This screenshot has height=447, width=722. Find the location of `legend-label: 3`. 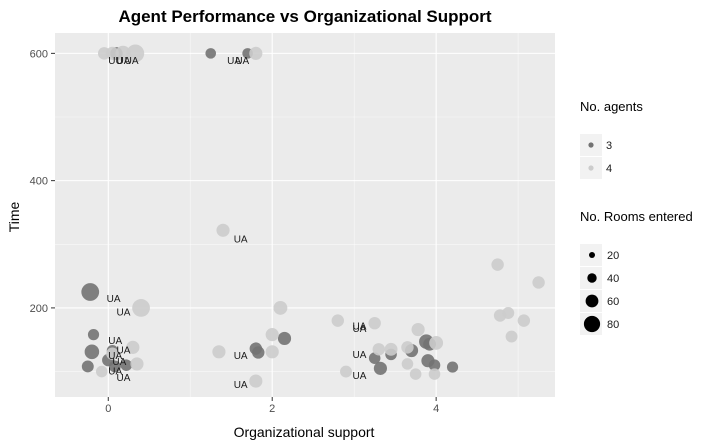

legend-label: 3 is located at coordinates (609, 146).